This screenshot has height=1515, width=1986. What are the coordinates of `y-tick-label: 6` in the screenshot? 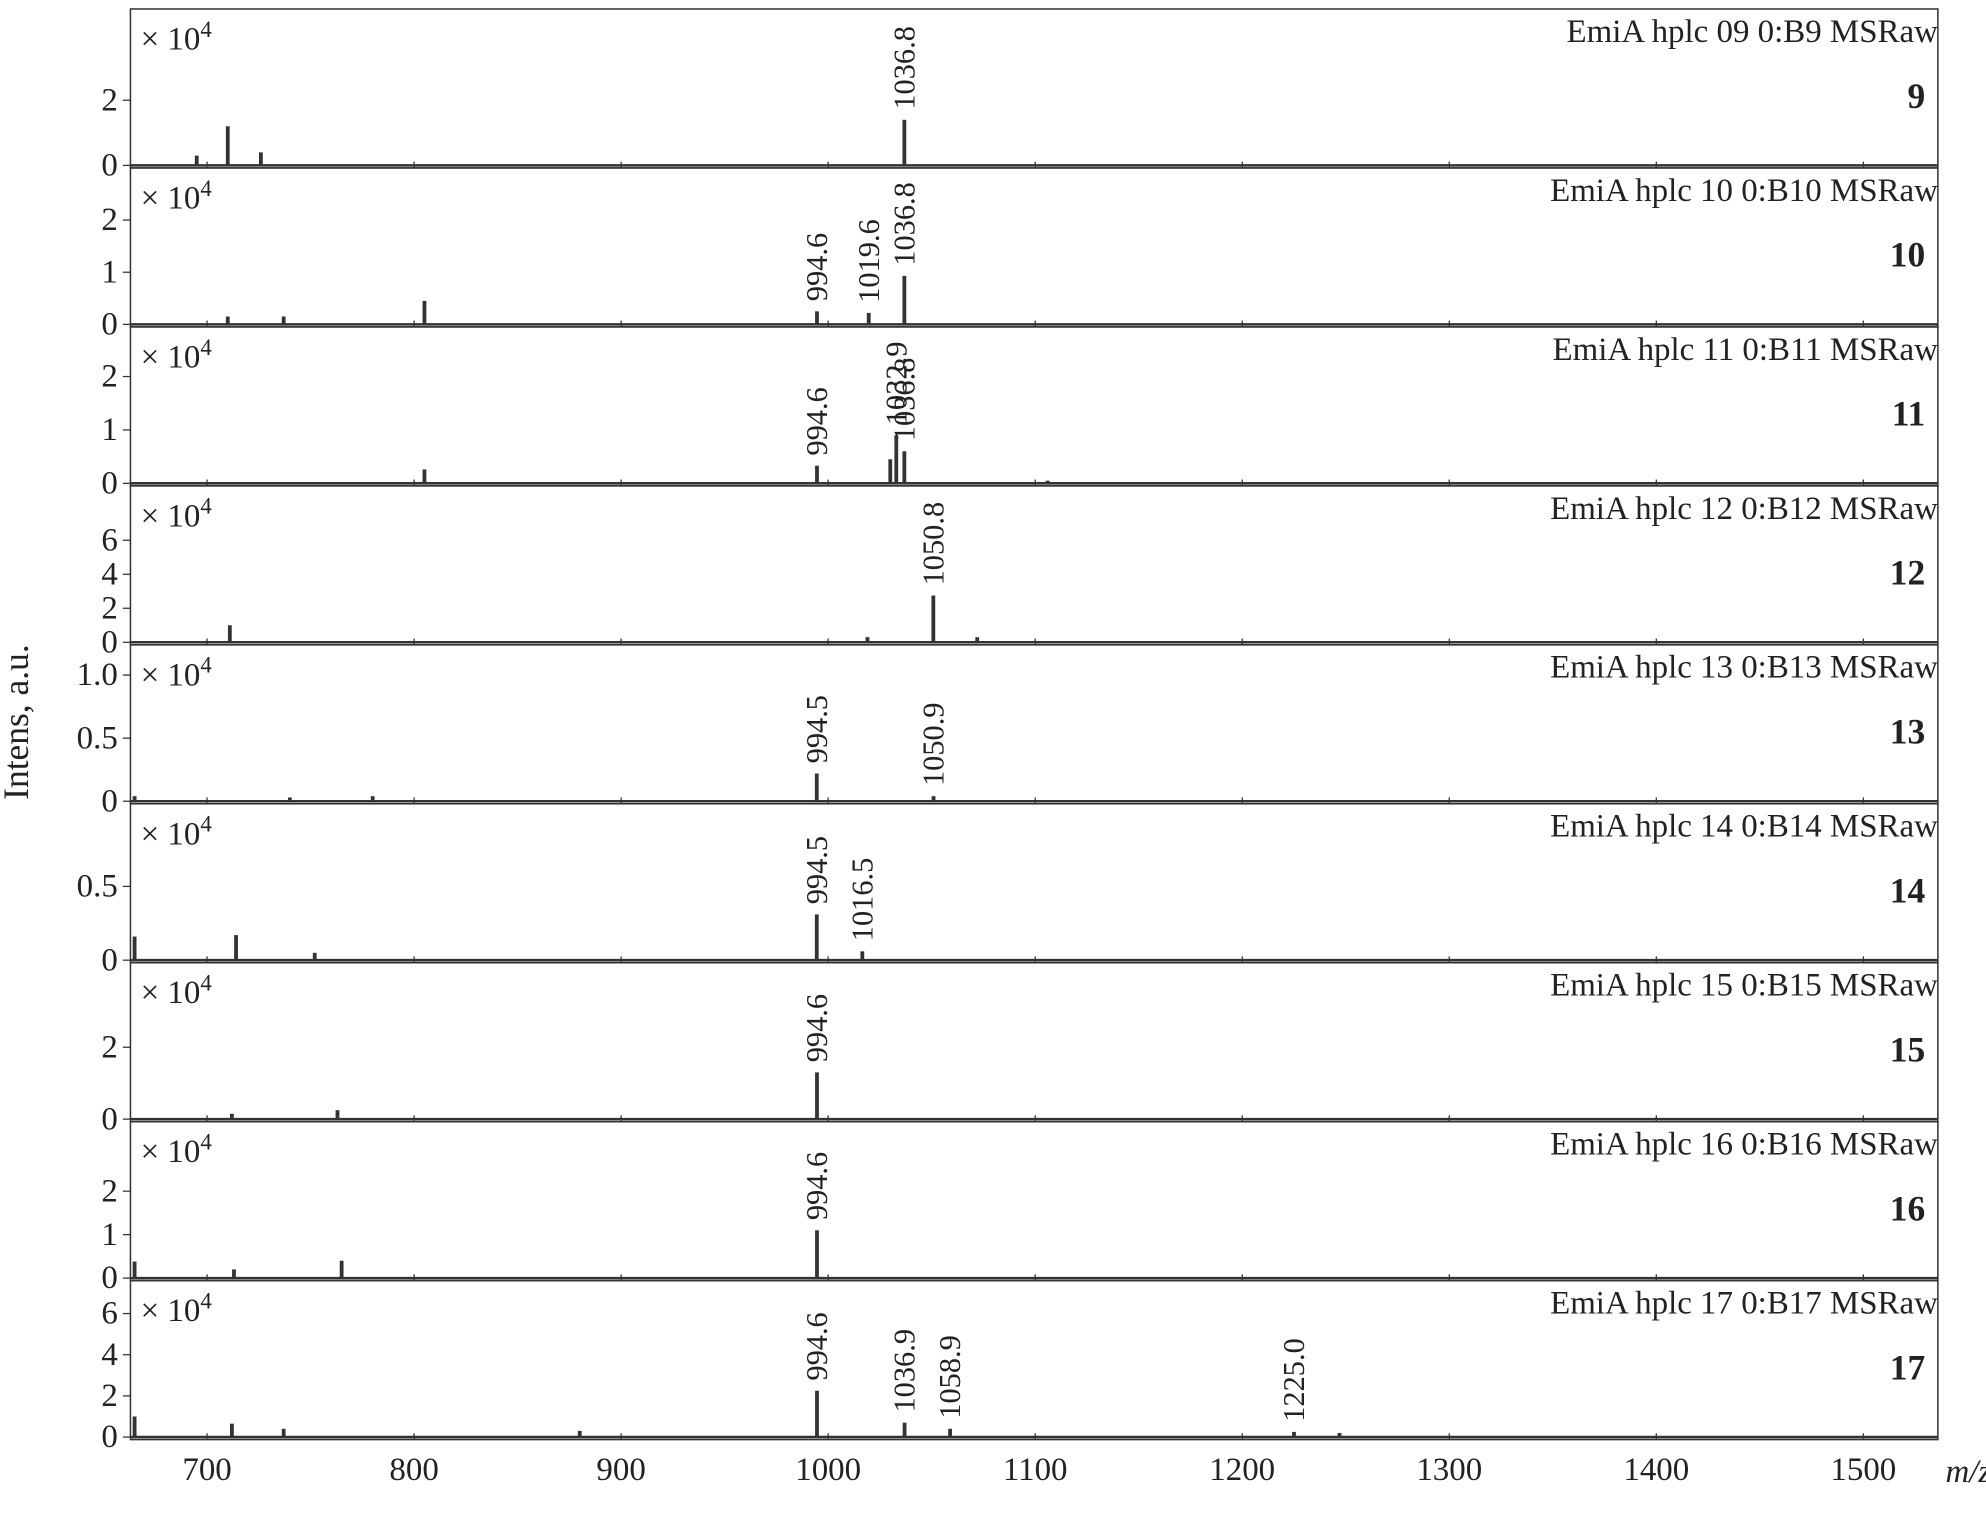 It's located at (109, 1314).